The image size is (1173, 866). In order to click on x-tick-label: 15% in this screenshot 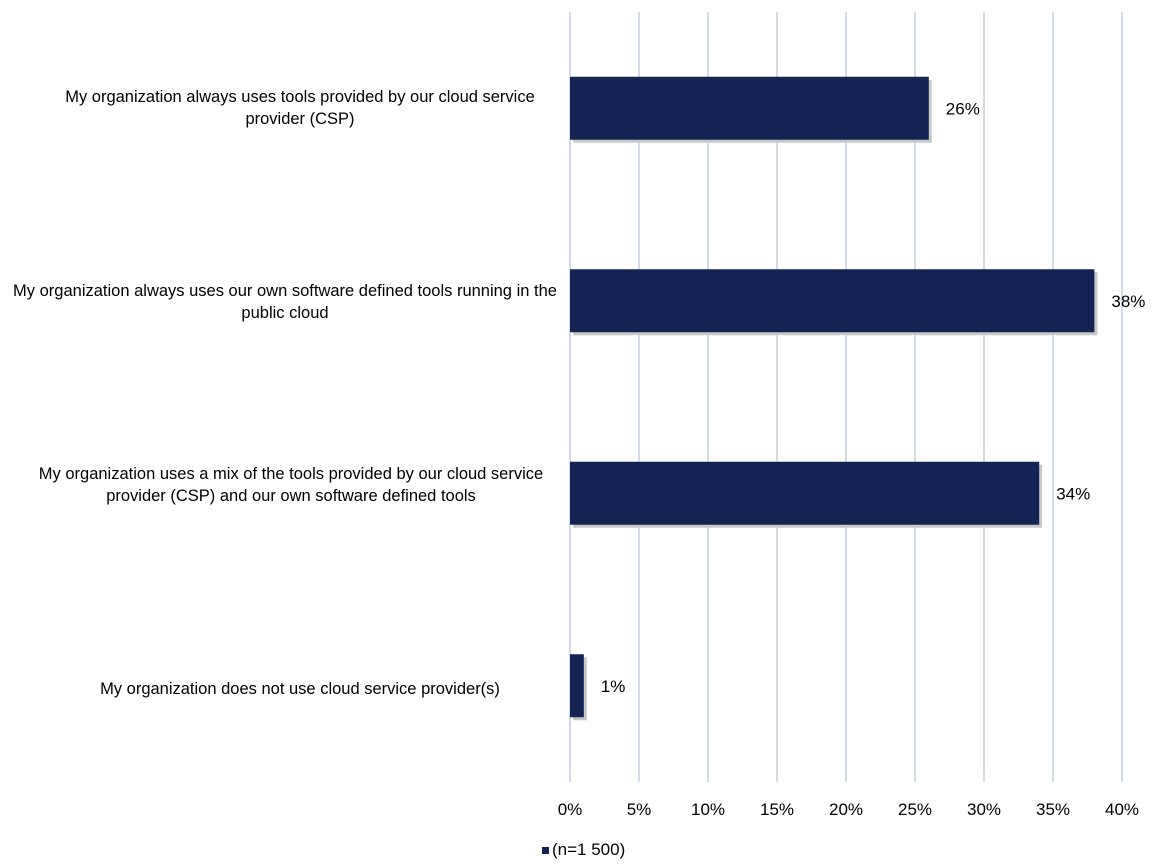, I will do `click(777, 809)`.